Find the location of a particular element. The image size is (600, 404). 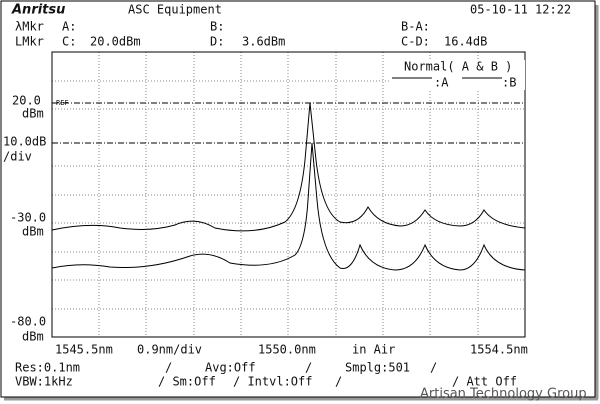

setting: Res:0.1nm is located at coordinates (47, 368).